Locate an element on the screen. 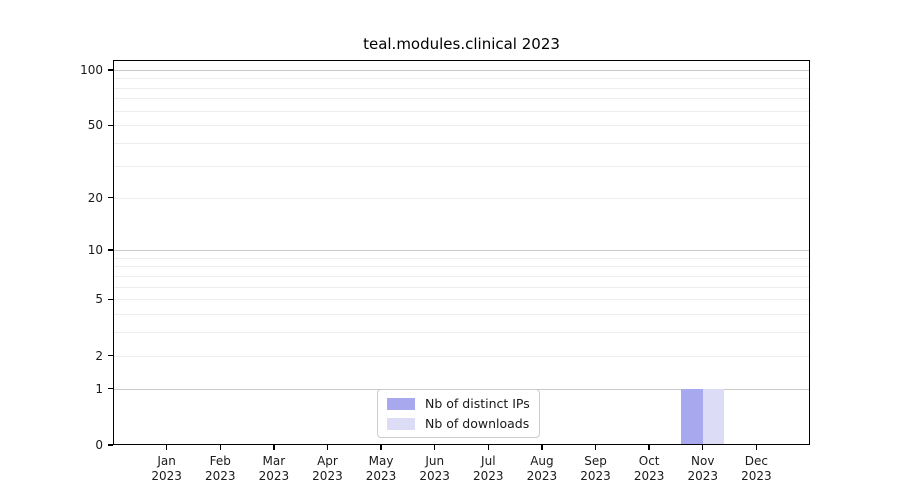 This screenshot has height=500, width=900. x-tick-may-2023 is located at coordinates (381, 447).